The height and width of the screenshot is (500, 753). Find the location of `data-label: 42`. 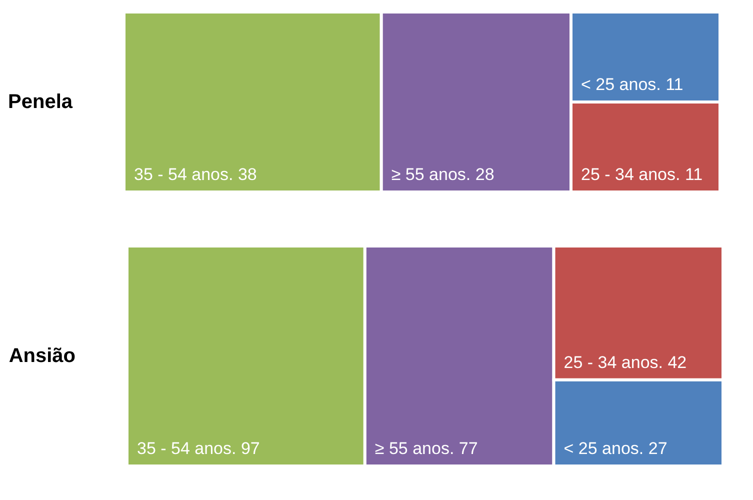

data-label: 42 is located at coordinates (677, 362).